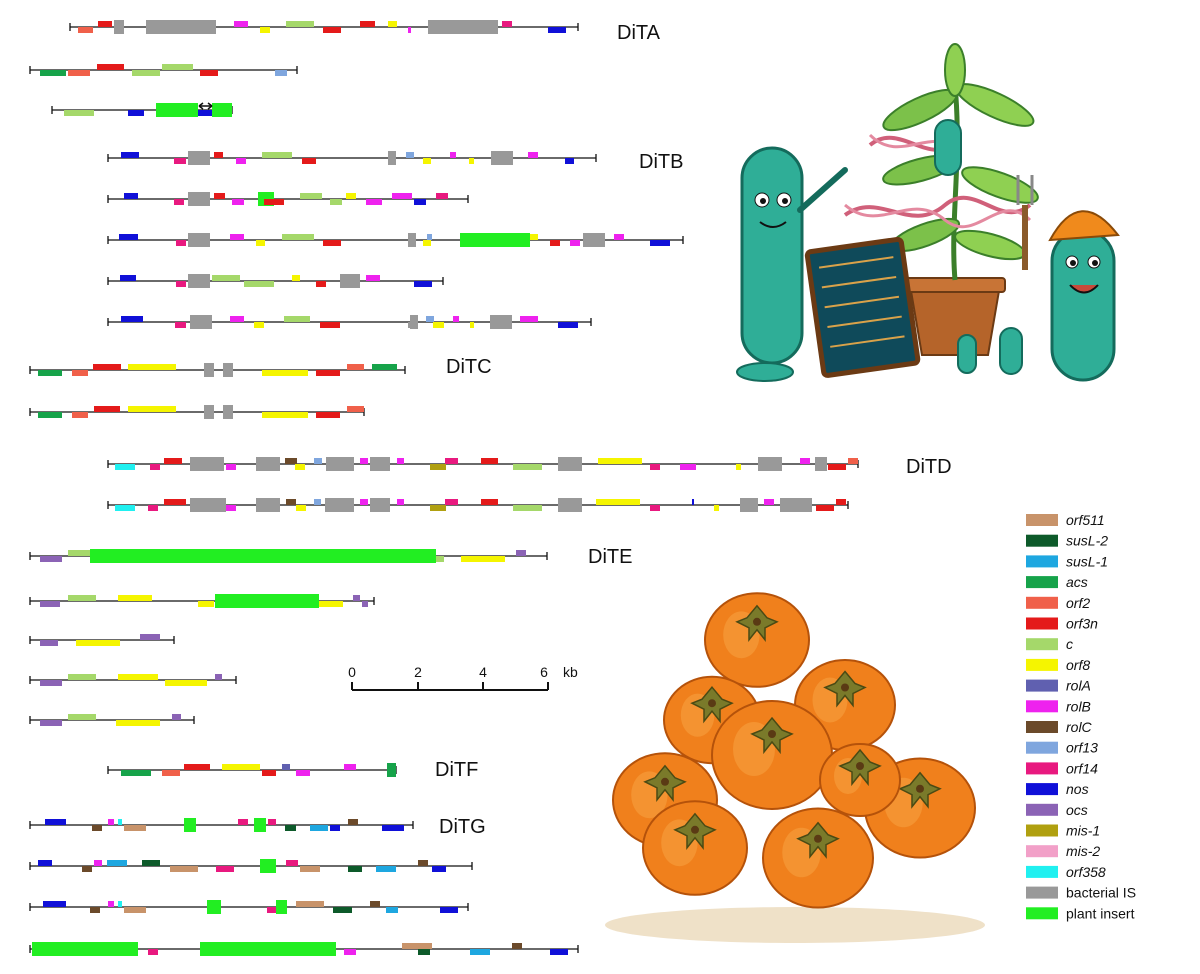 The image size is (1200, 974). What do you see at coordinates (1083, 851) in the screenshot?
I see `legend-label: mis-2` at bounding box center [1083, 851].